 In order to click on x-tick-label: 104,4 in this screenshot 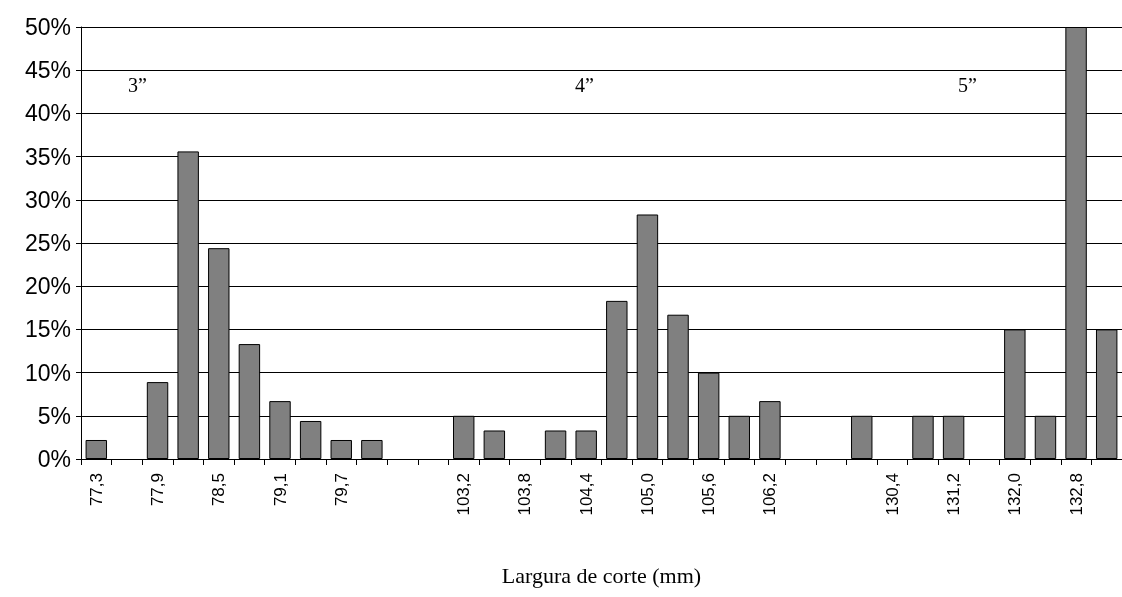, I will do `click(586, 494)`.